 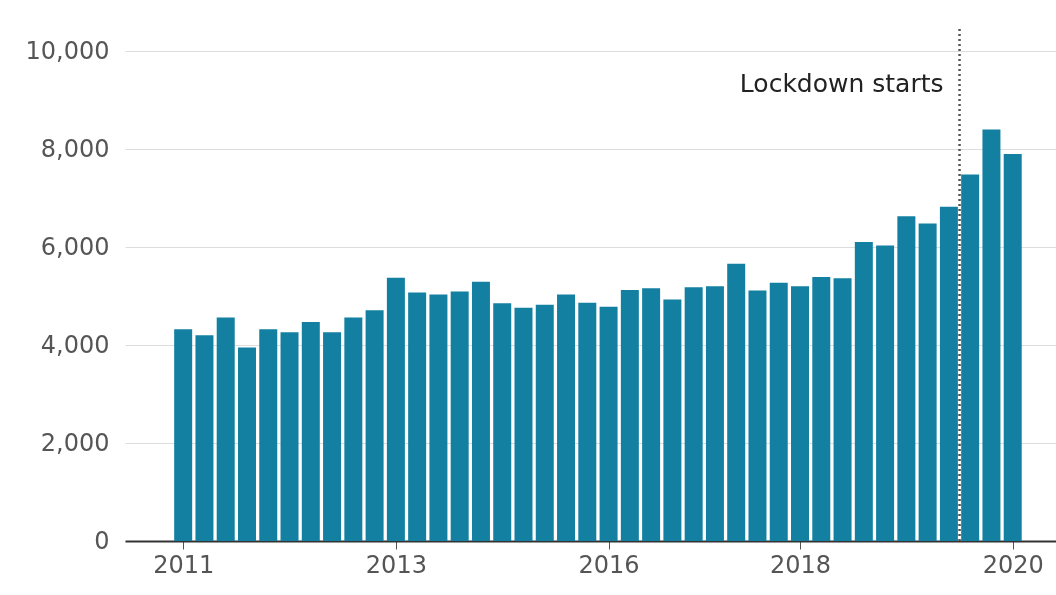 I want to click on annotation: Lockdown starts, so click(x=841, y=83).